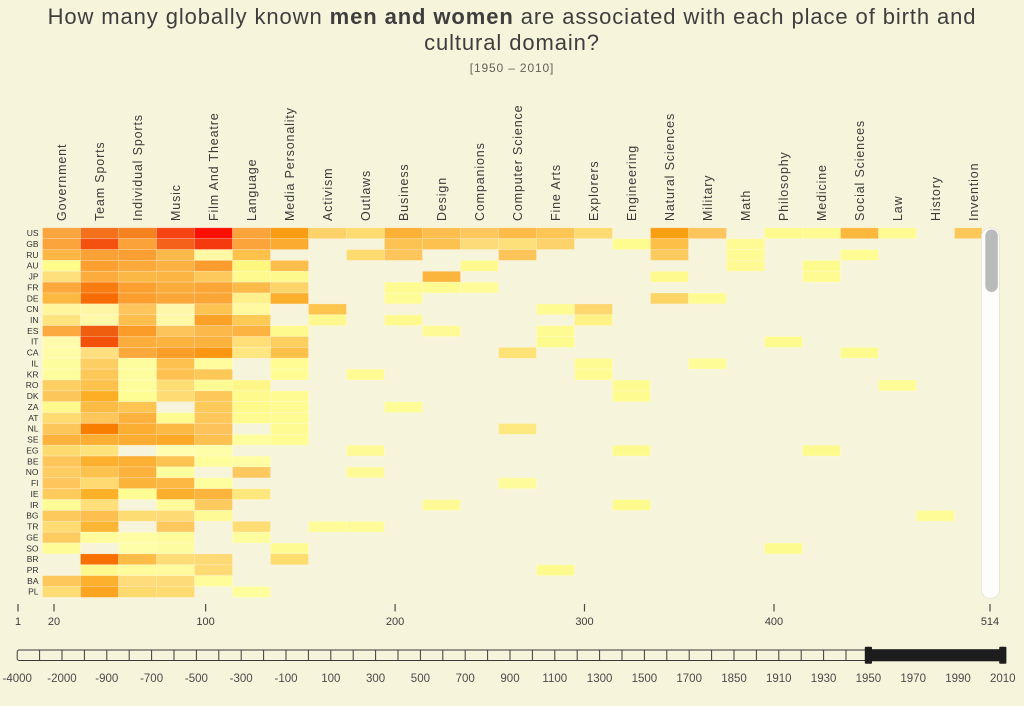 The image size is (1024, 706). What do you see at coordinates (100, 181) in the screenshot?
I see `svg-text: Team Sports` at bounding box center [100, 181].